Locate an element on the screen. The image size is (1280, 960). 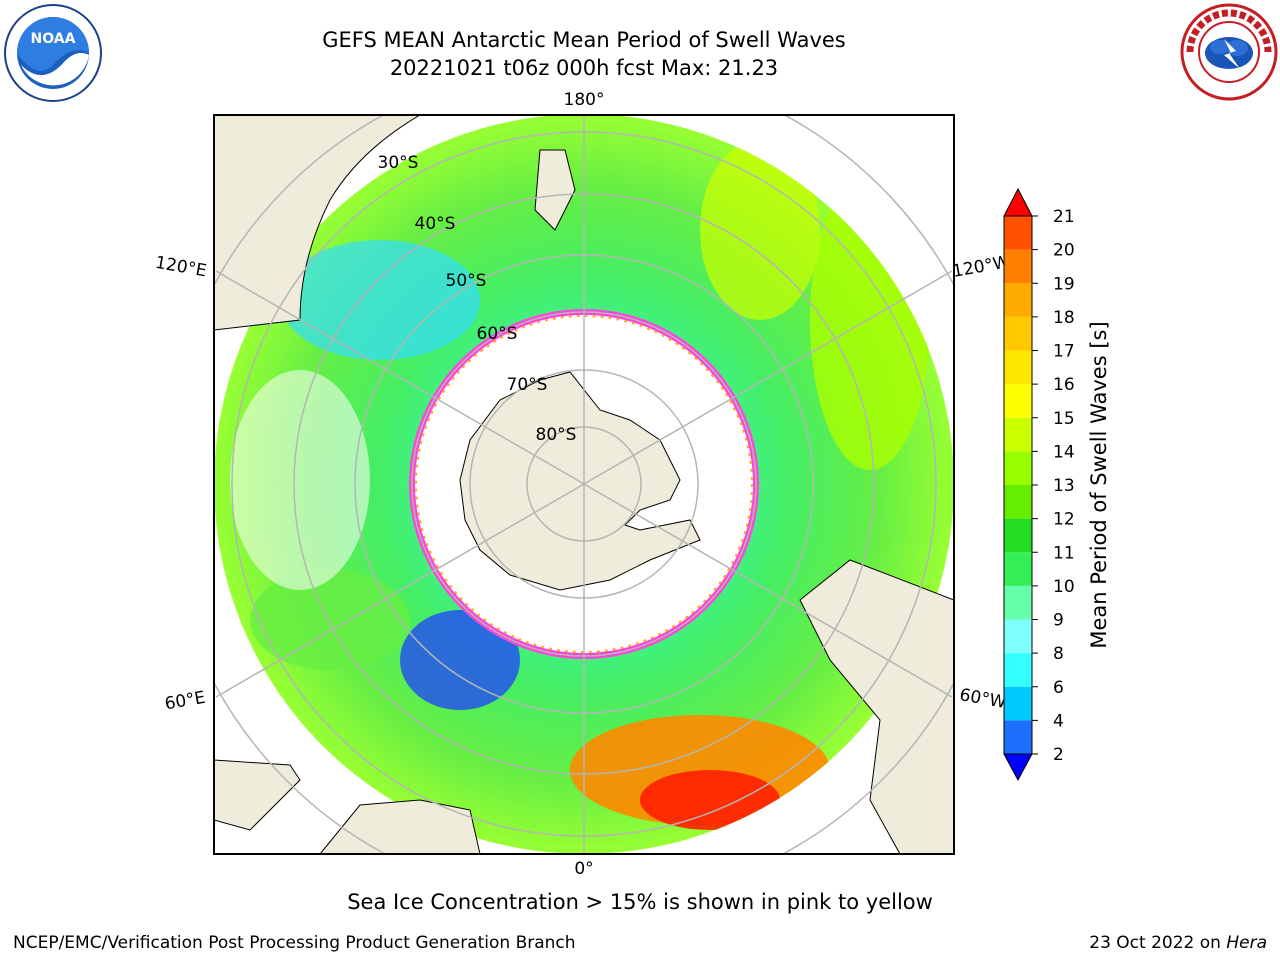
colorbar-tick-label: 21 is located at coordinates (1064, 217).